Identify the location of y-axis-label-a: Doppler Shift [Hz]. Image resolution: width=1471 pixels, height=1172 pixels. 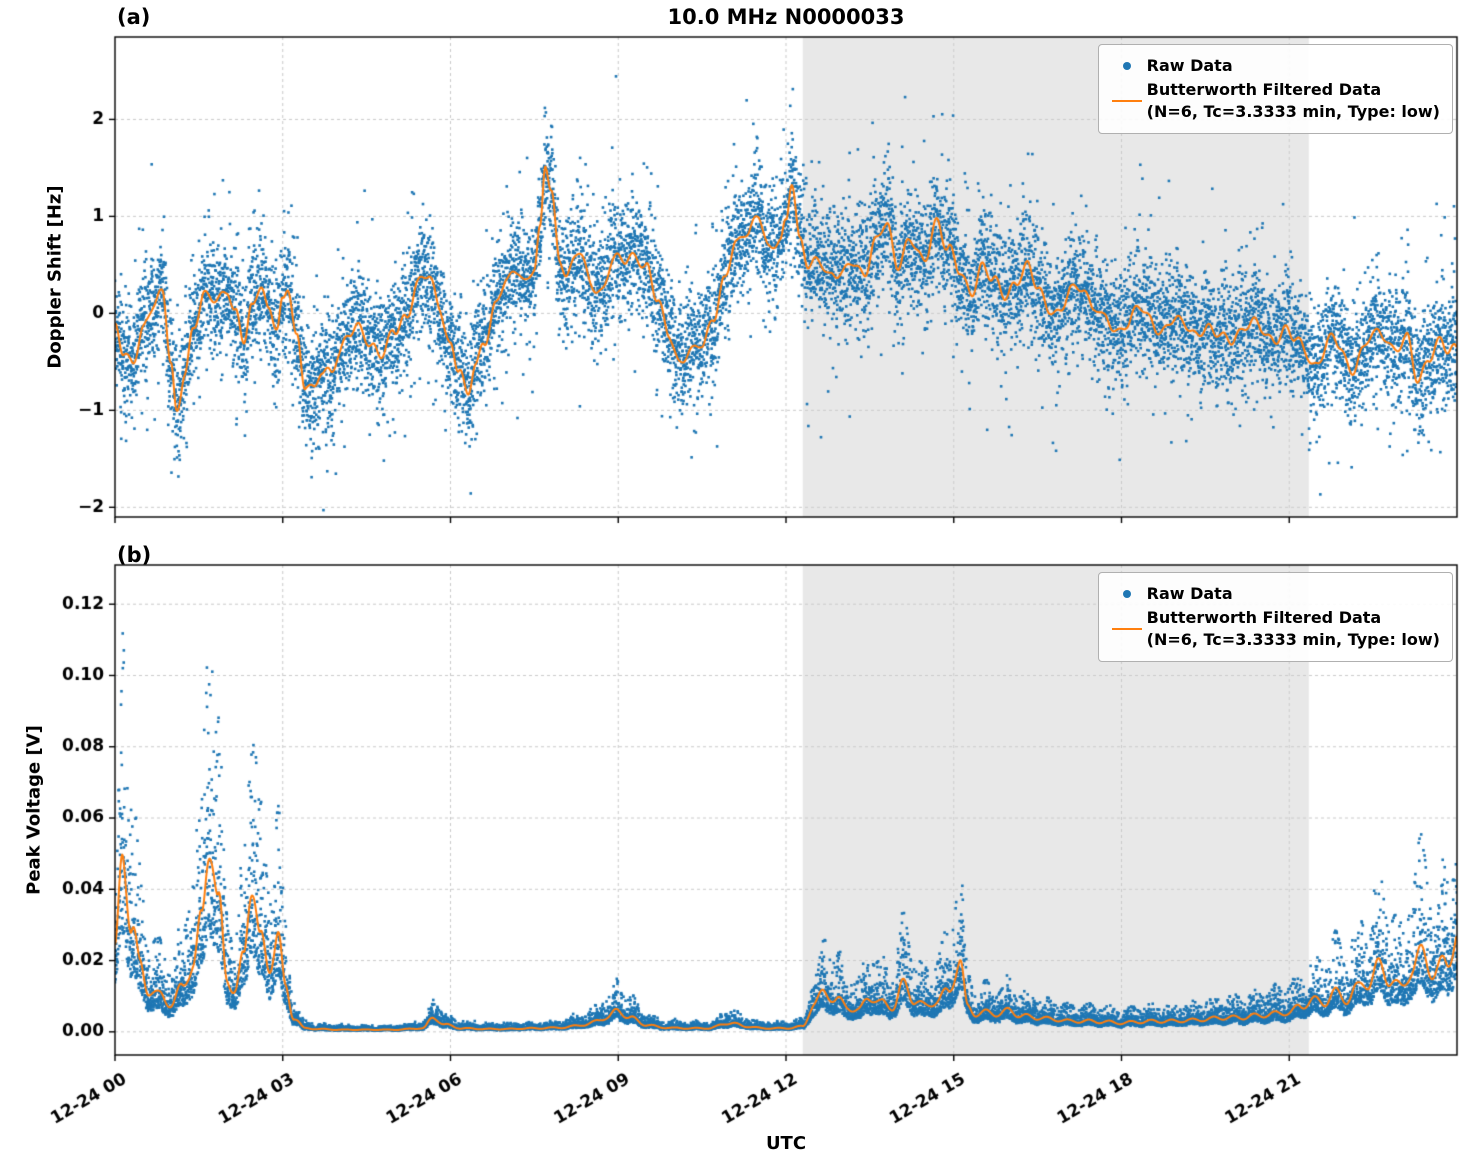
(55, 277).